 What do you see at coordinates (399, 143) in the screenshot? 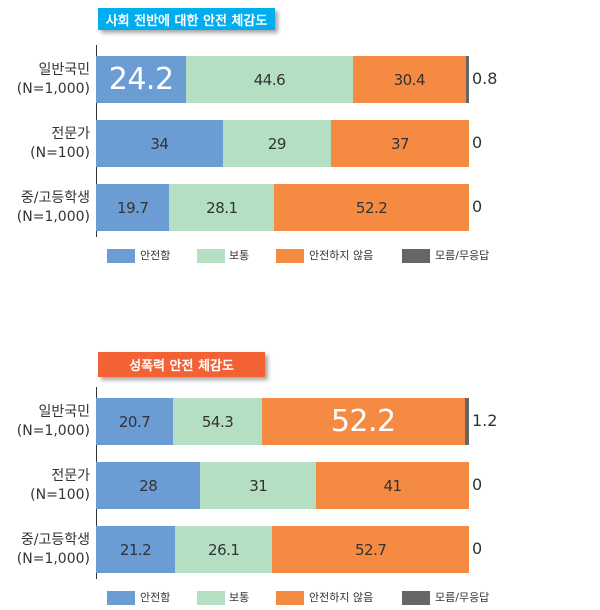
I see `bar-segment-unsafe: 37` at bounding box center [399, 143].